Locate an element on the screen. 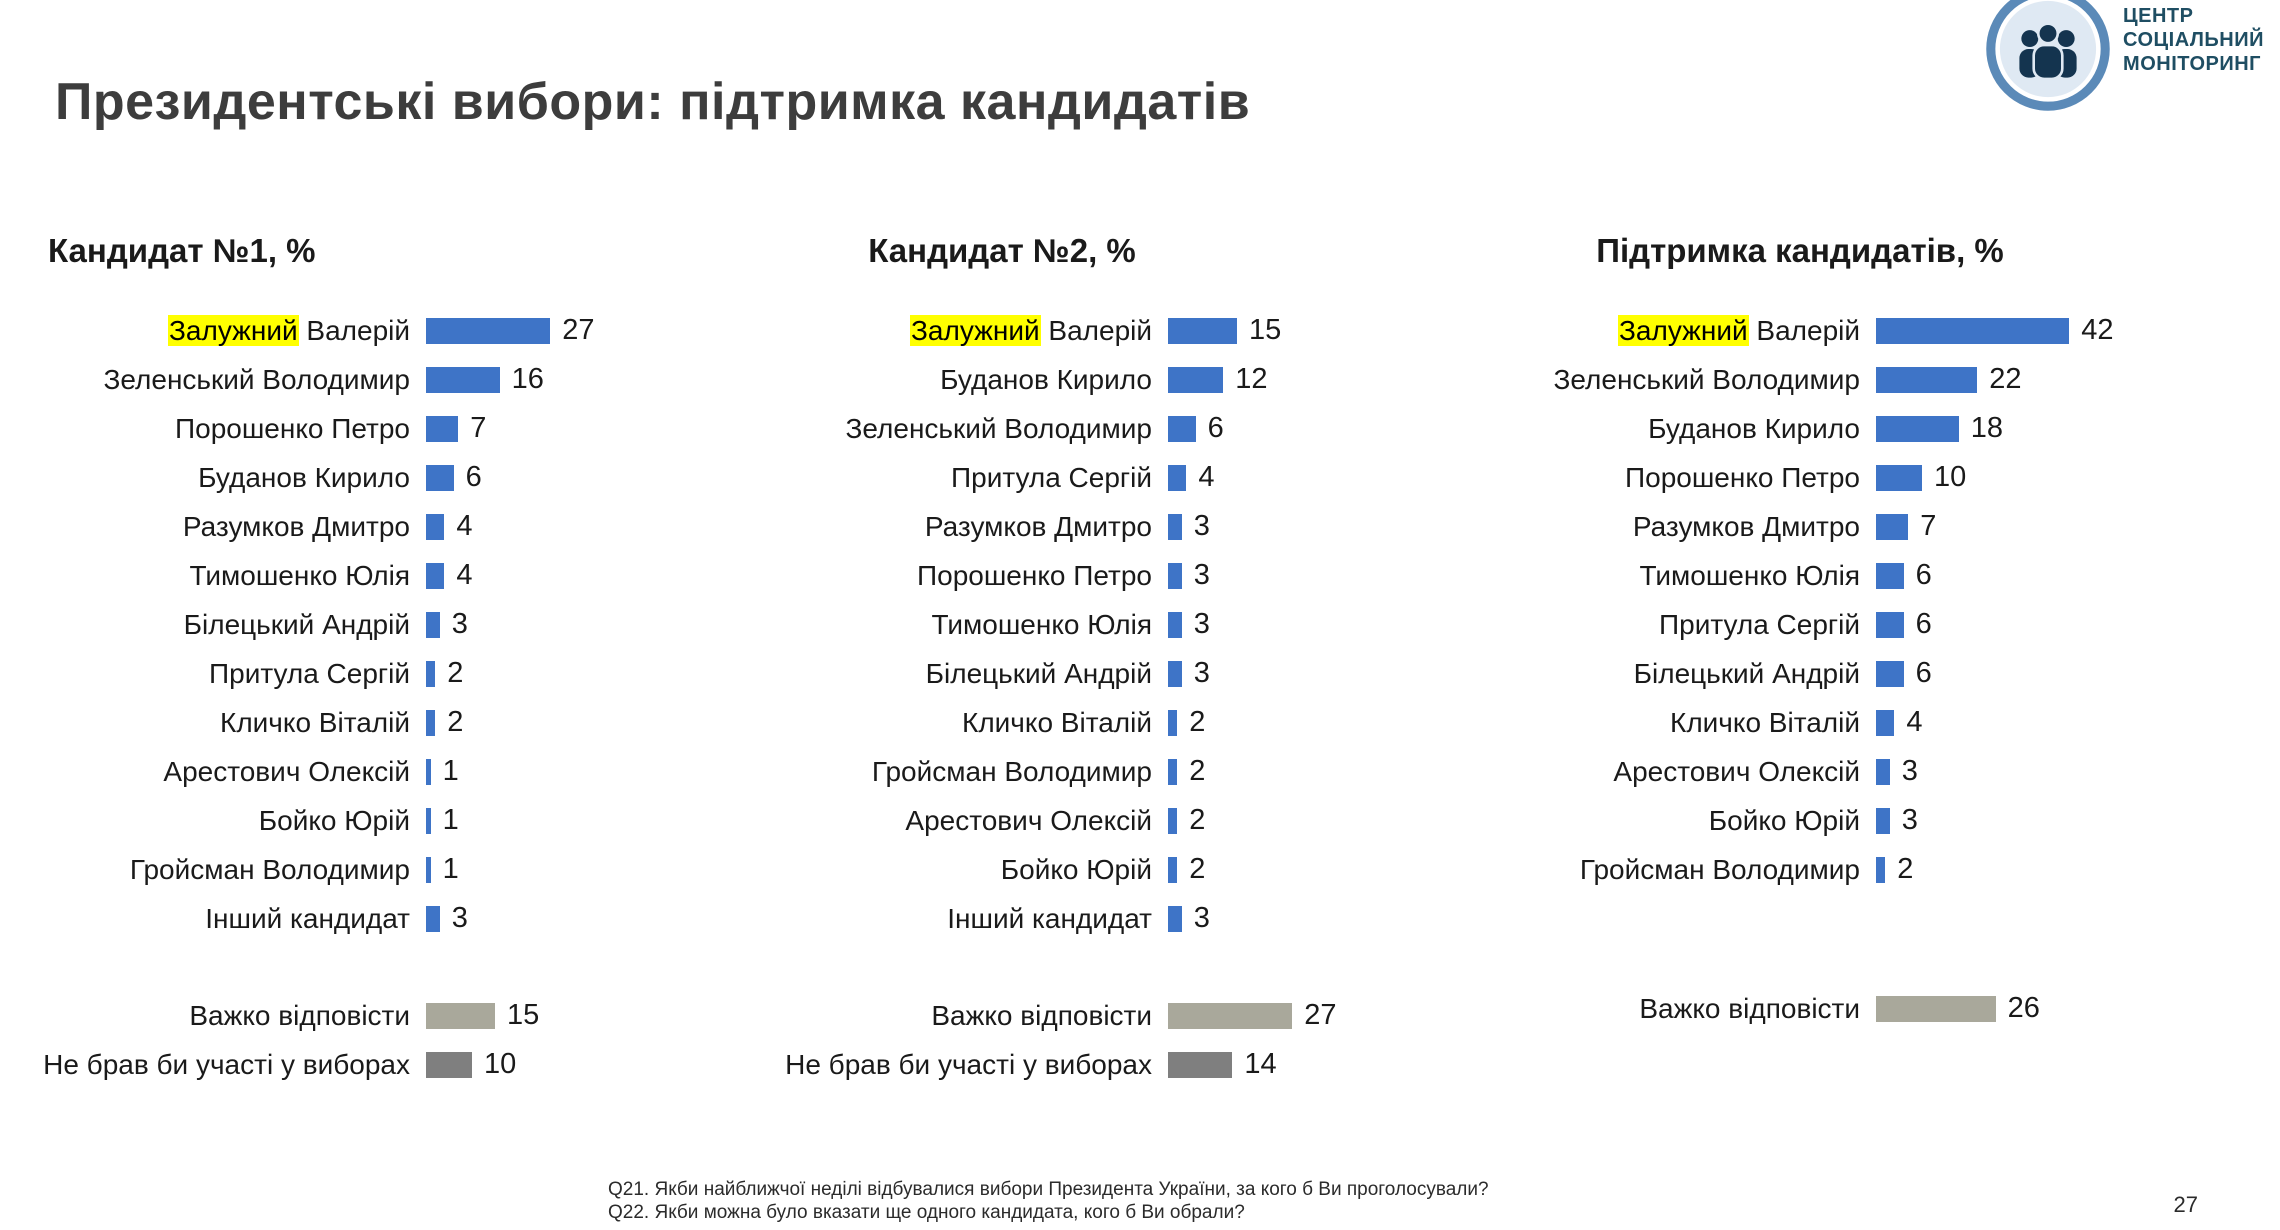 This screenshot has height=1230, width=2280. chart-row: Притула Сергій 6 is located at coordinates (1860, 624).